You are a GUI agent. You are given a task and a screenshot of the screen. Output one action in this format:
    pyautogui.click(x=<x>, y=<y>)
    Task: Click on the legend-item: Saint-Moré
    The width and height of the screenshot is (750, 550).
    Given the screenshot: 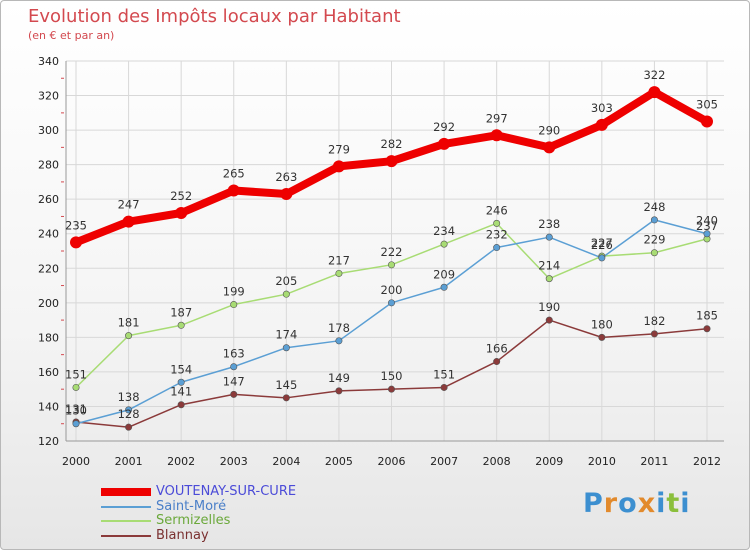 What is the action you would take?
    pyautogui.click(x=198, y=506)
    